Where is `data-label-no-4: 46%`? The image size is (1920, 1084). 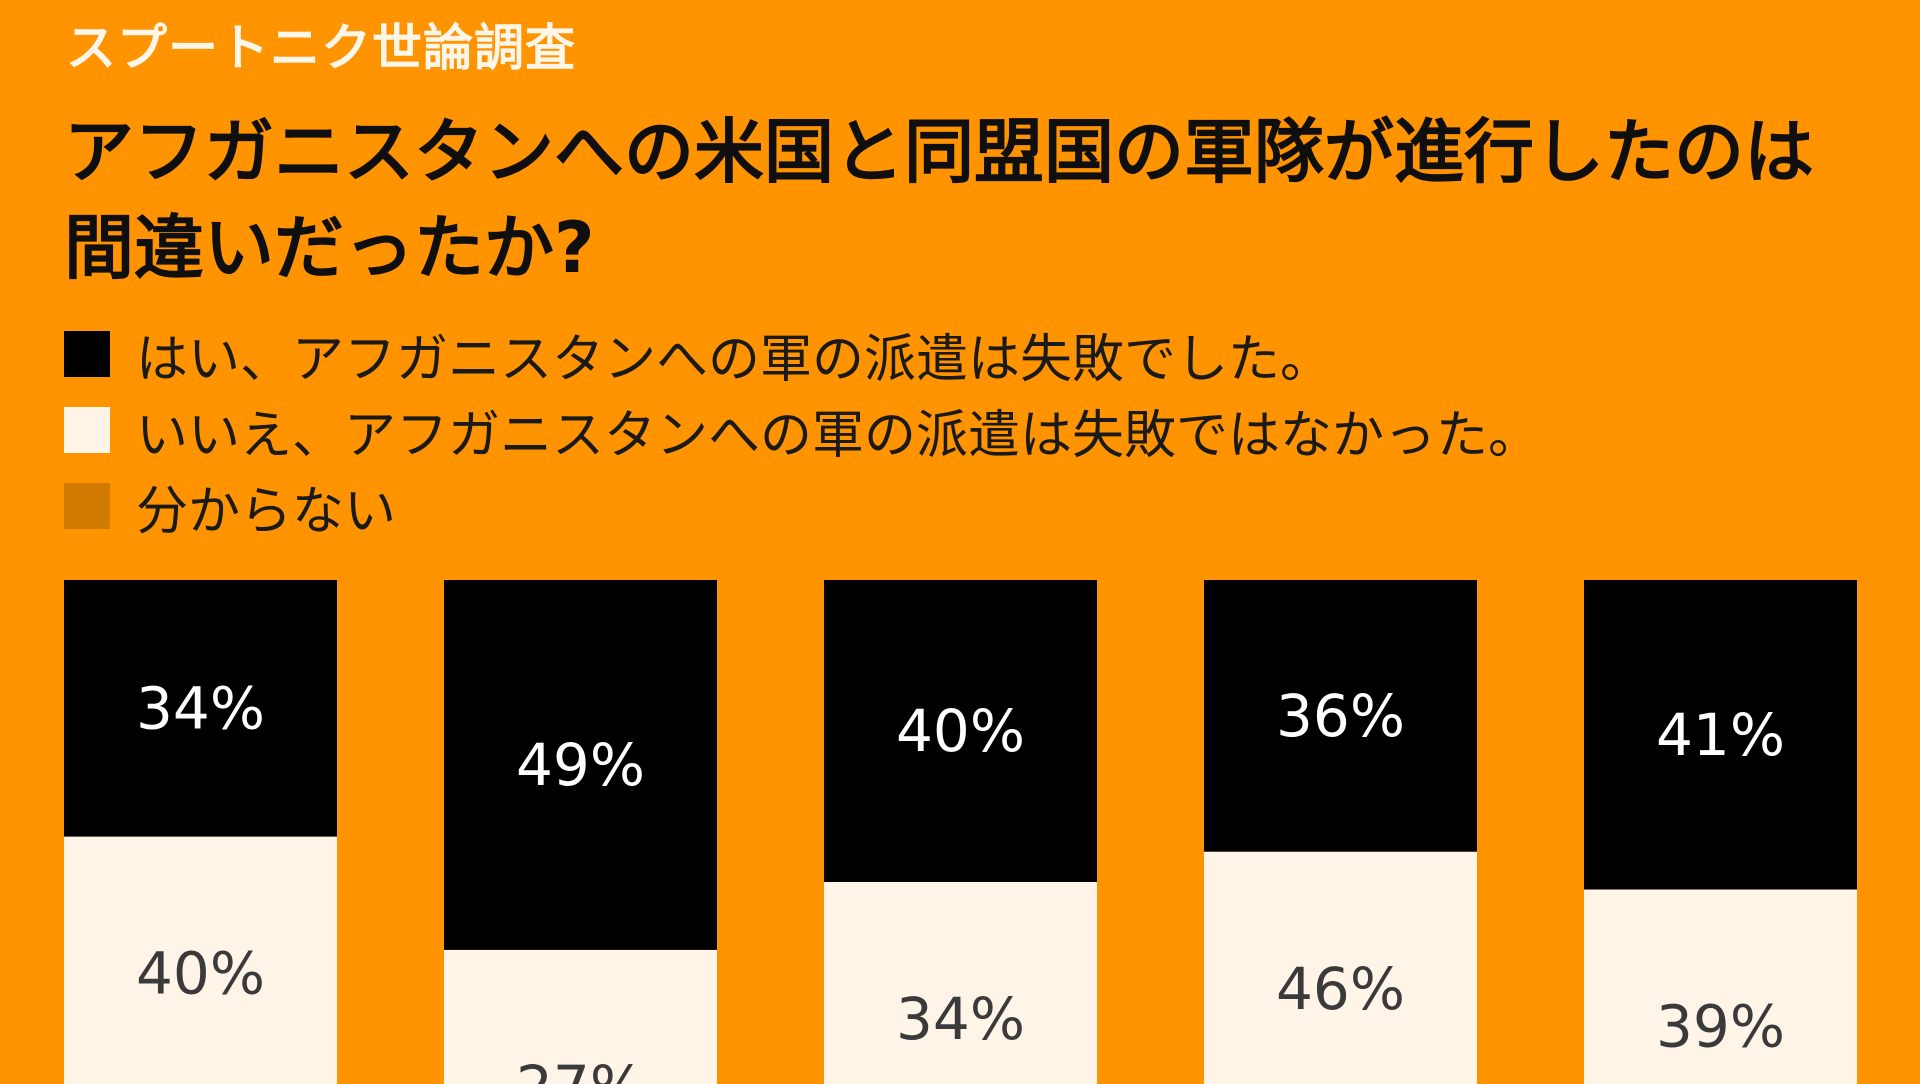
data-label-no-4: 46% is located at coordinates (1340, 989).